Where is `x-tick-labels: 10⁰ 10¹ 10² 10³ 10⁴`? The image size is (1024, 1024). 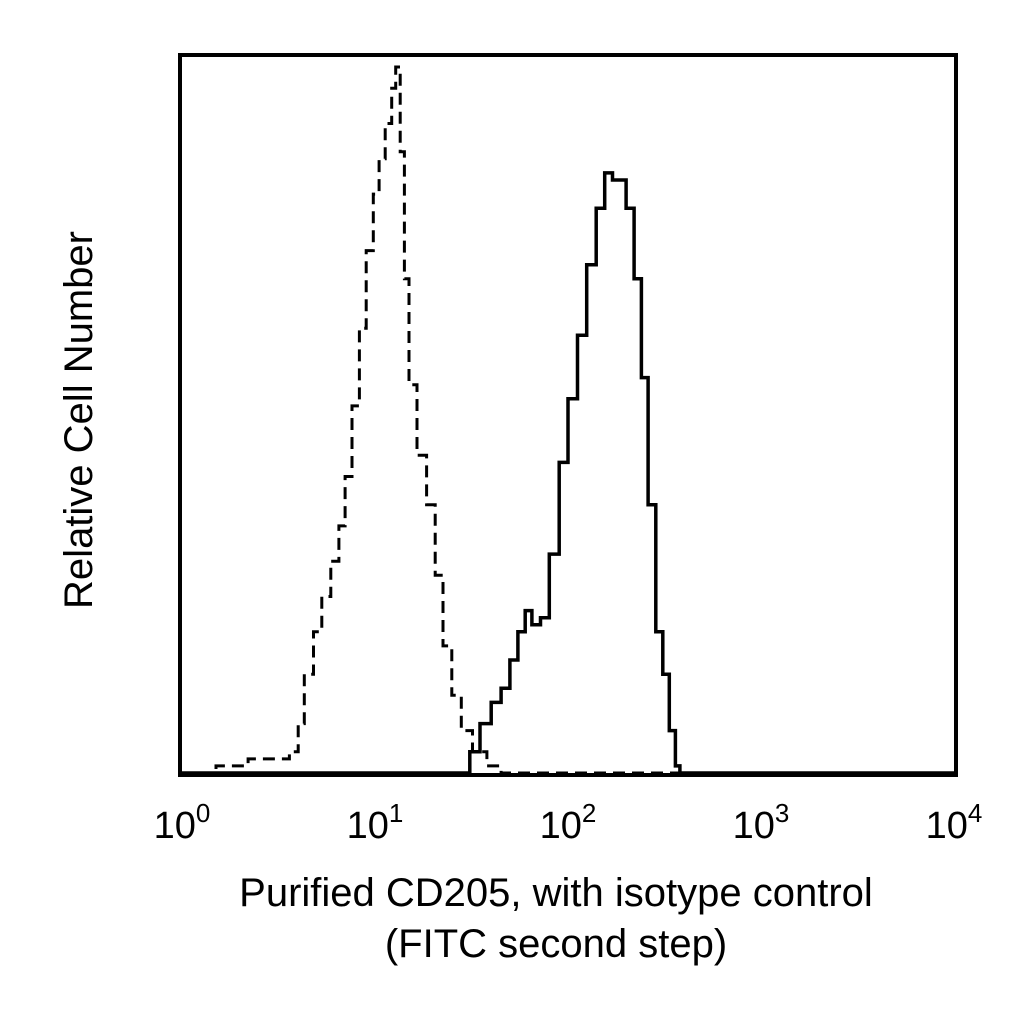 x-tick-labels: 10⁰ 10¹ 10² 10³ 10⁴ is located at coordinates (568, 822).